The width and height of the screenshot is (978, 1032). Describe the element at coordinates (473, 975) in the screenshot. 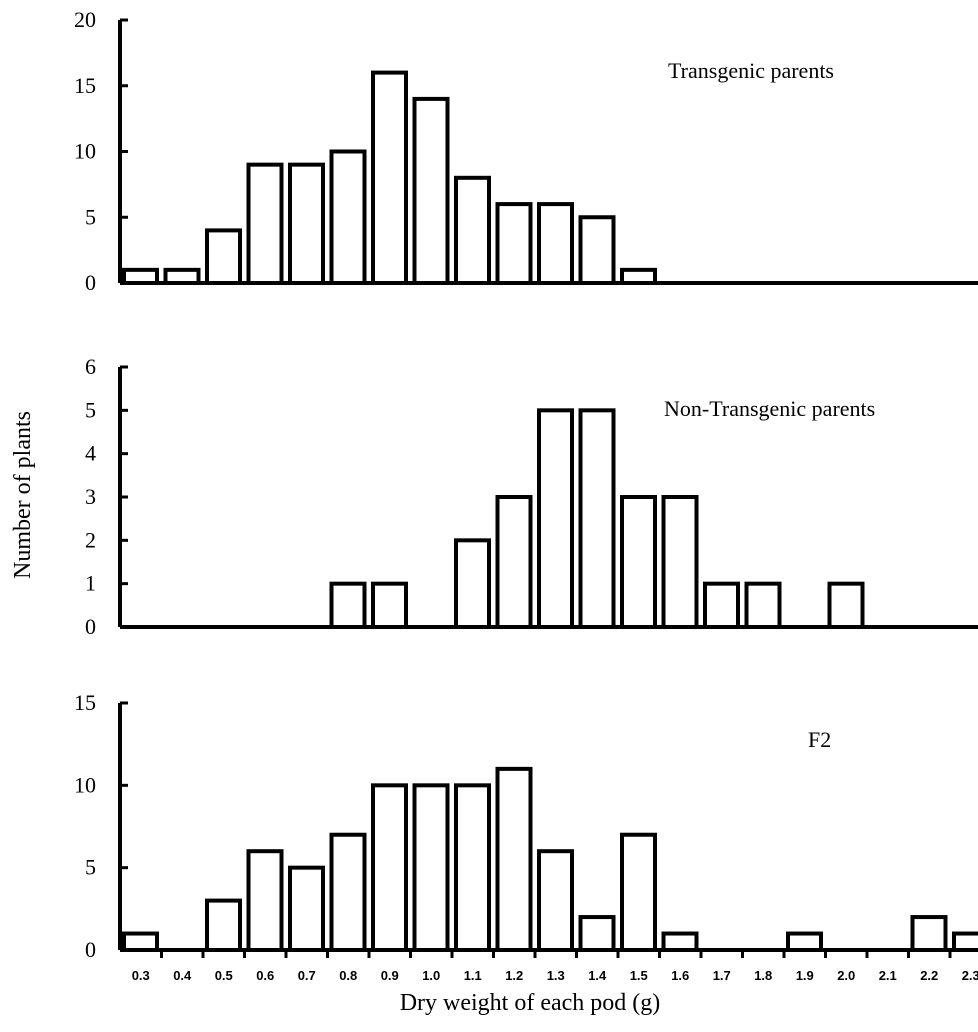

I see `x-tick-label: 1.1` at that location.